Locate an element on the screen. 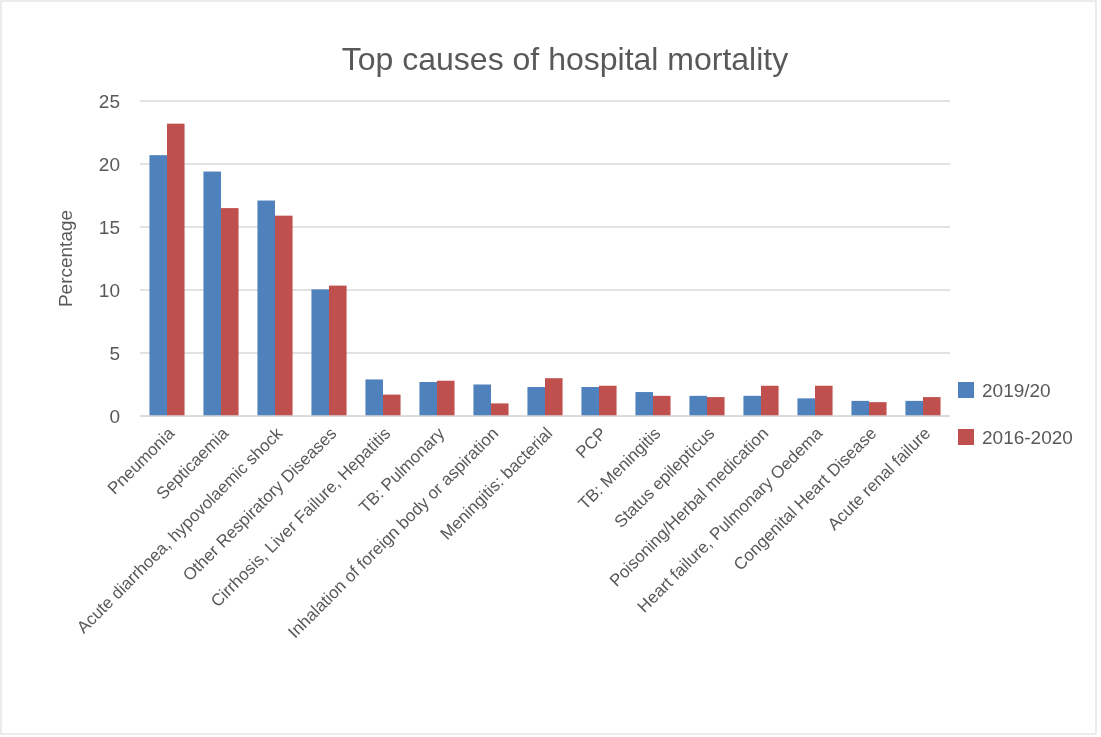 Image resolution: width=1101 pixels, height=737 pixels. y-tick-label: 25 is located at coordinates (109, 101).